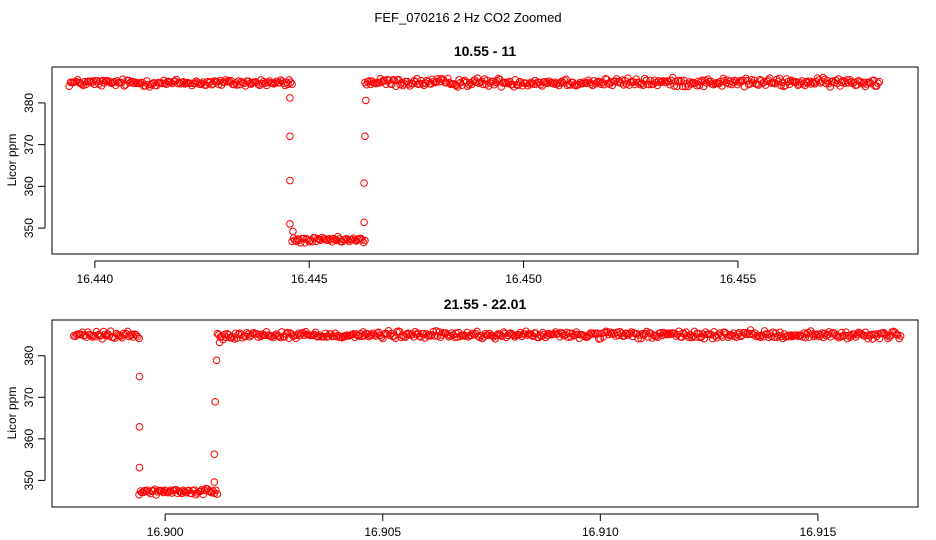  Describe the element at coordinates (818, 532) in the screenshot. I see `x-tick-label: 16.915` at that location.